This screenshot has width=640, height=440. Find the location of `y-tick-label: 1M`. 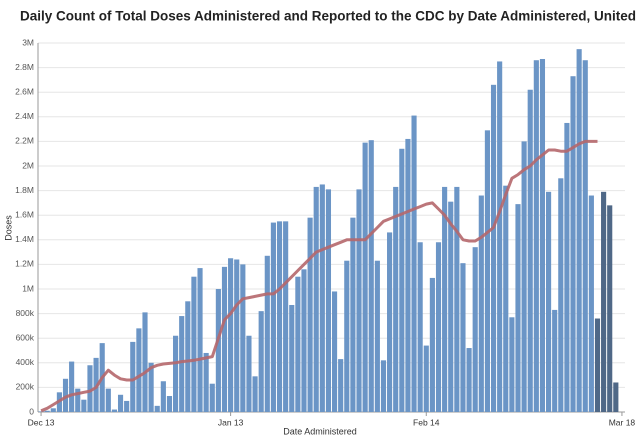

y-tick-label: 1M is located at coordinates (28, 288).